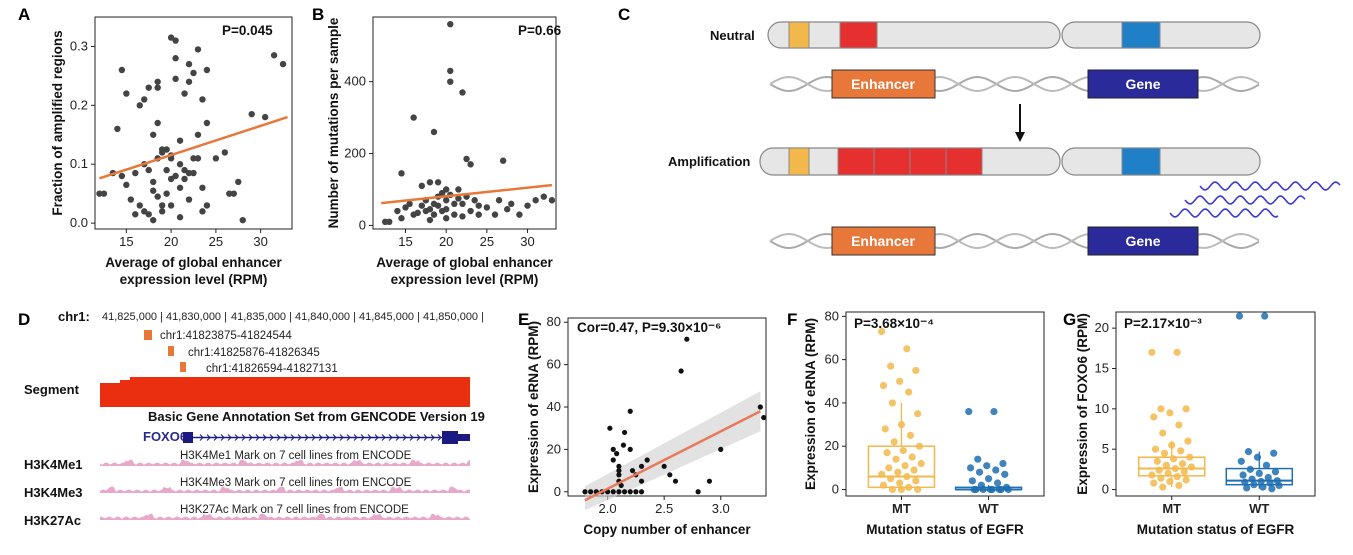 This screenshot has width=1353, height=555. What do you see at coordinates (126, 241) in the screenshot?
I see `x-tick-label: 15` at bounding box center [126, 241].